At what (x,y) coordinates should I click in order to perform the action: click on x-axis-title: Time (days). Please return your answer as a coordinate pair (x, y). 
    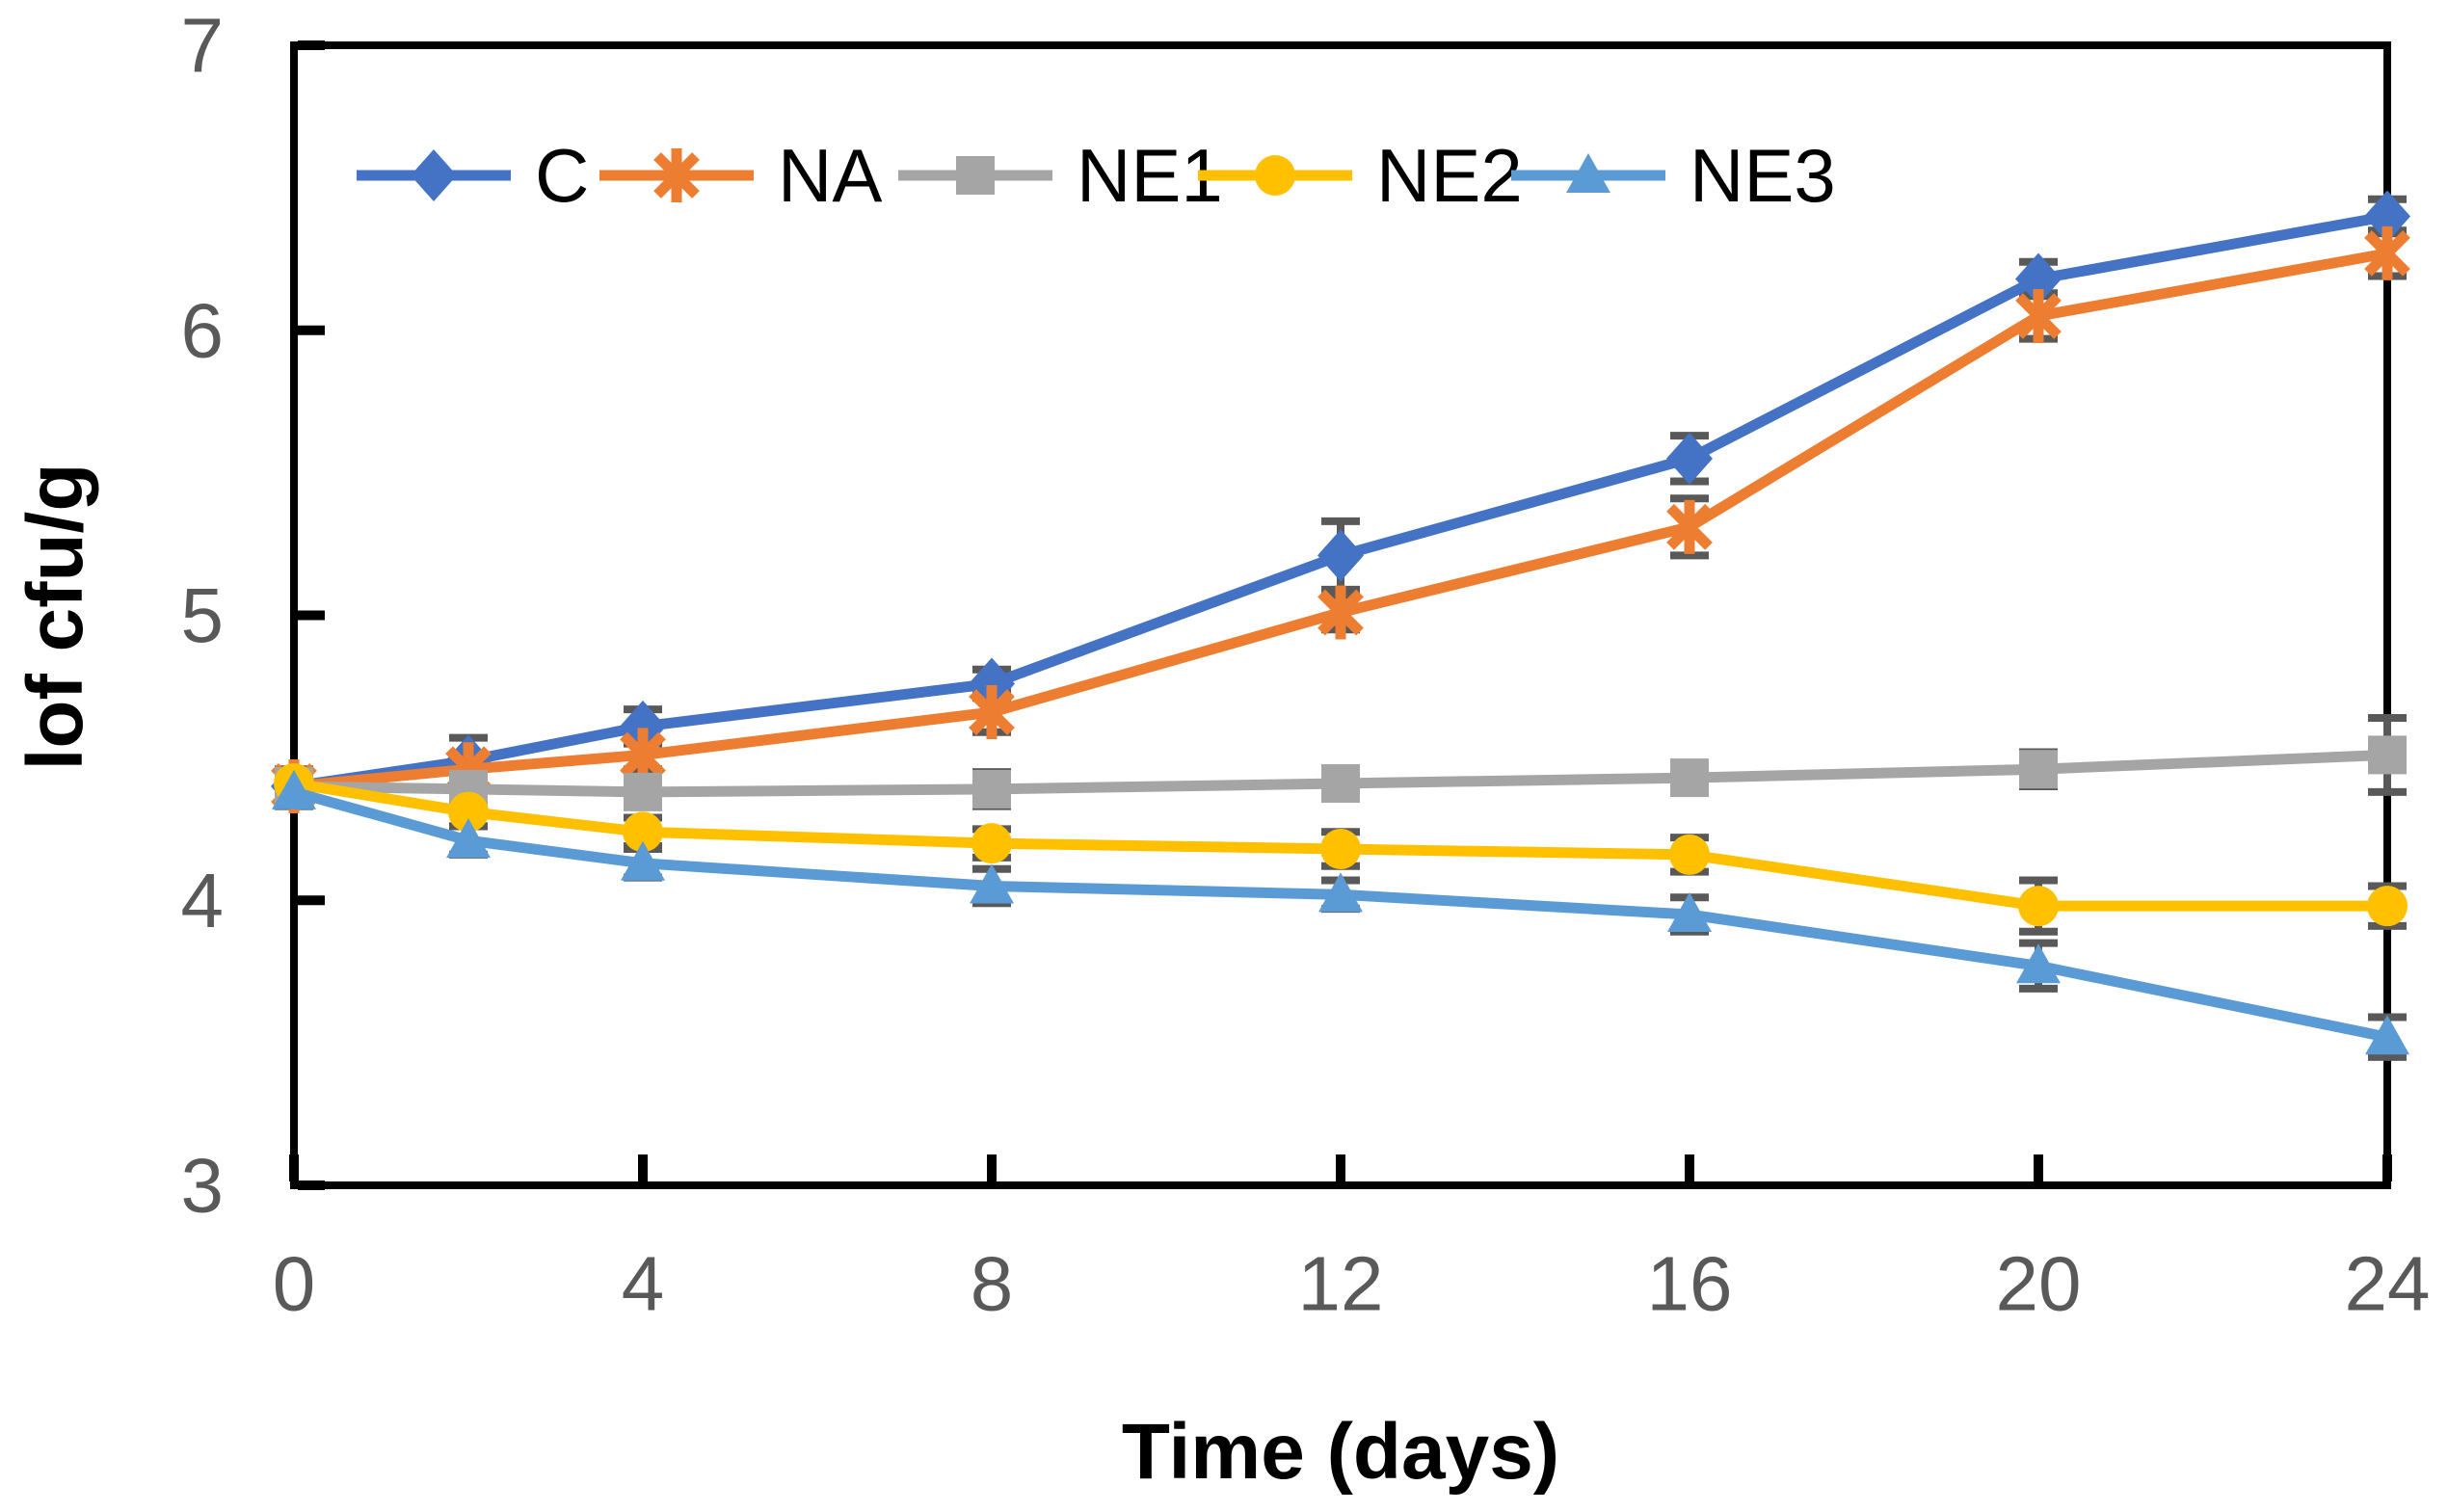
    Looking at the image, I should click on (1341, 1452).